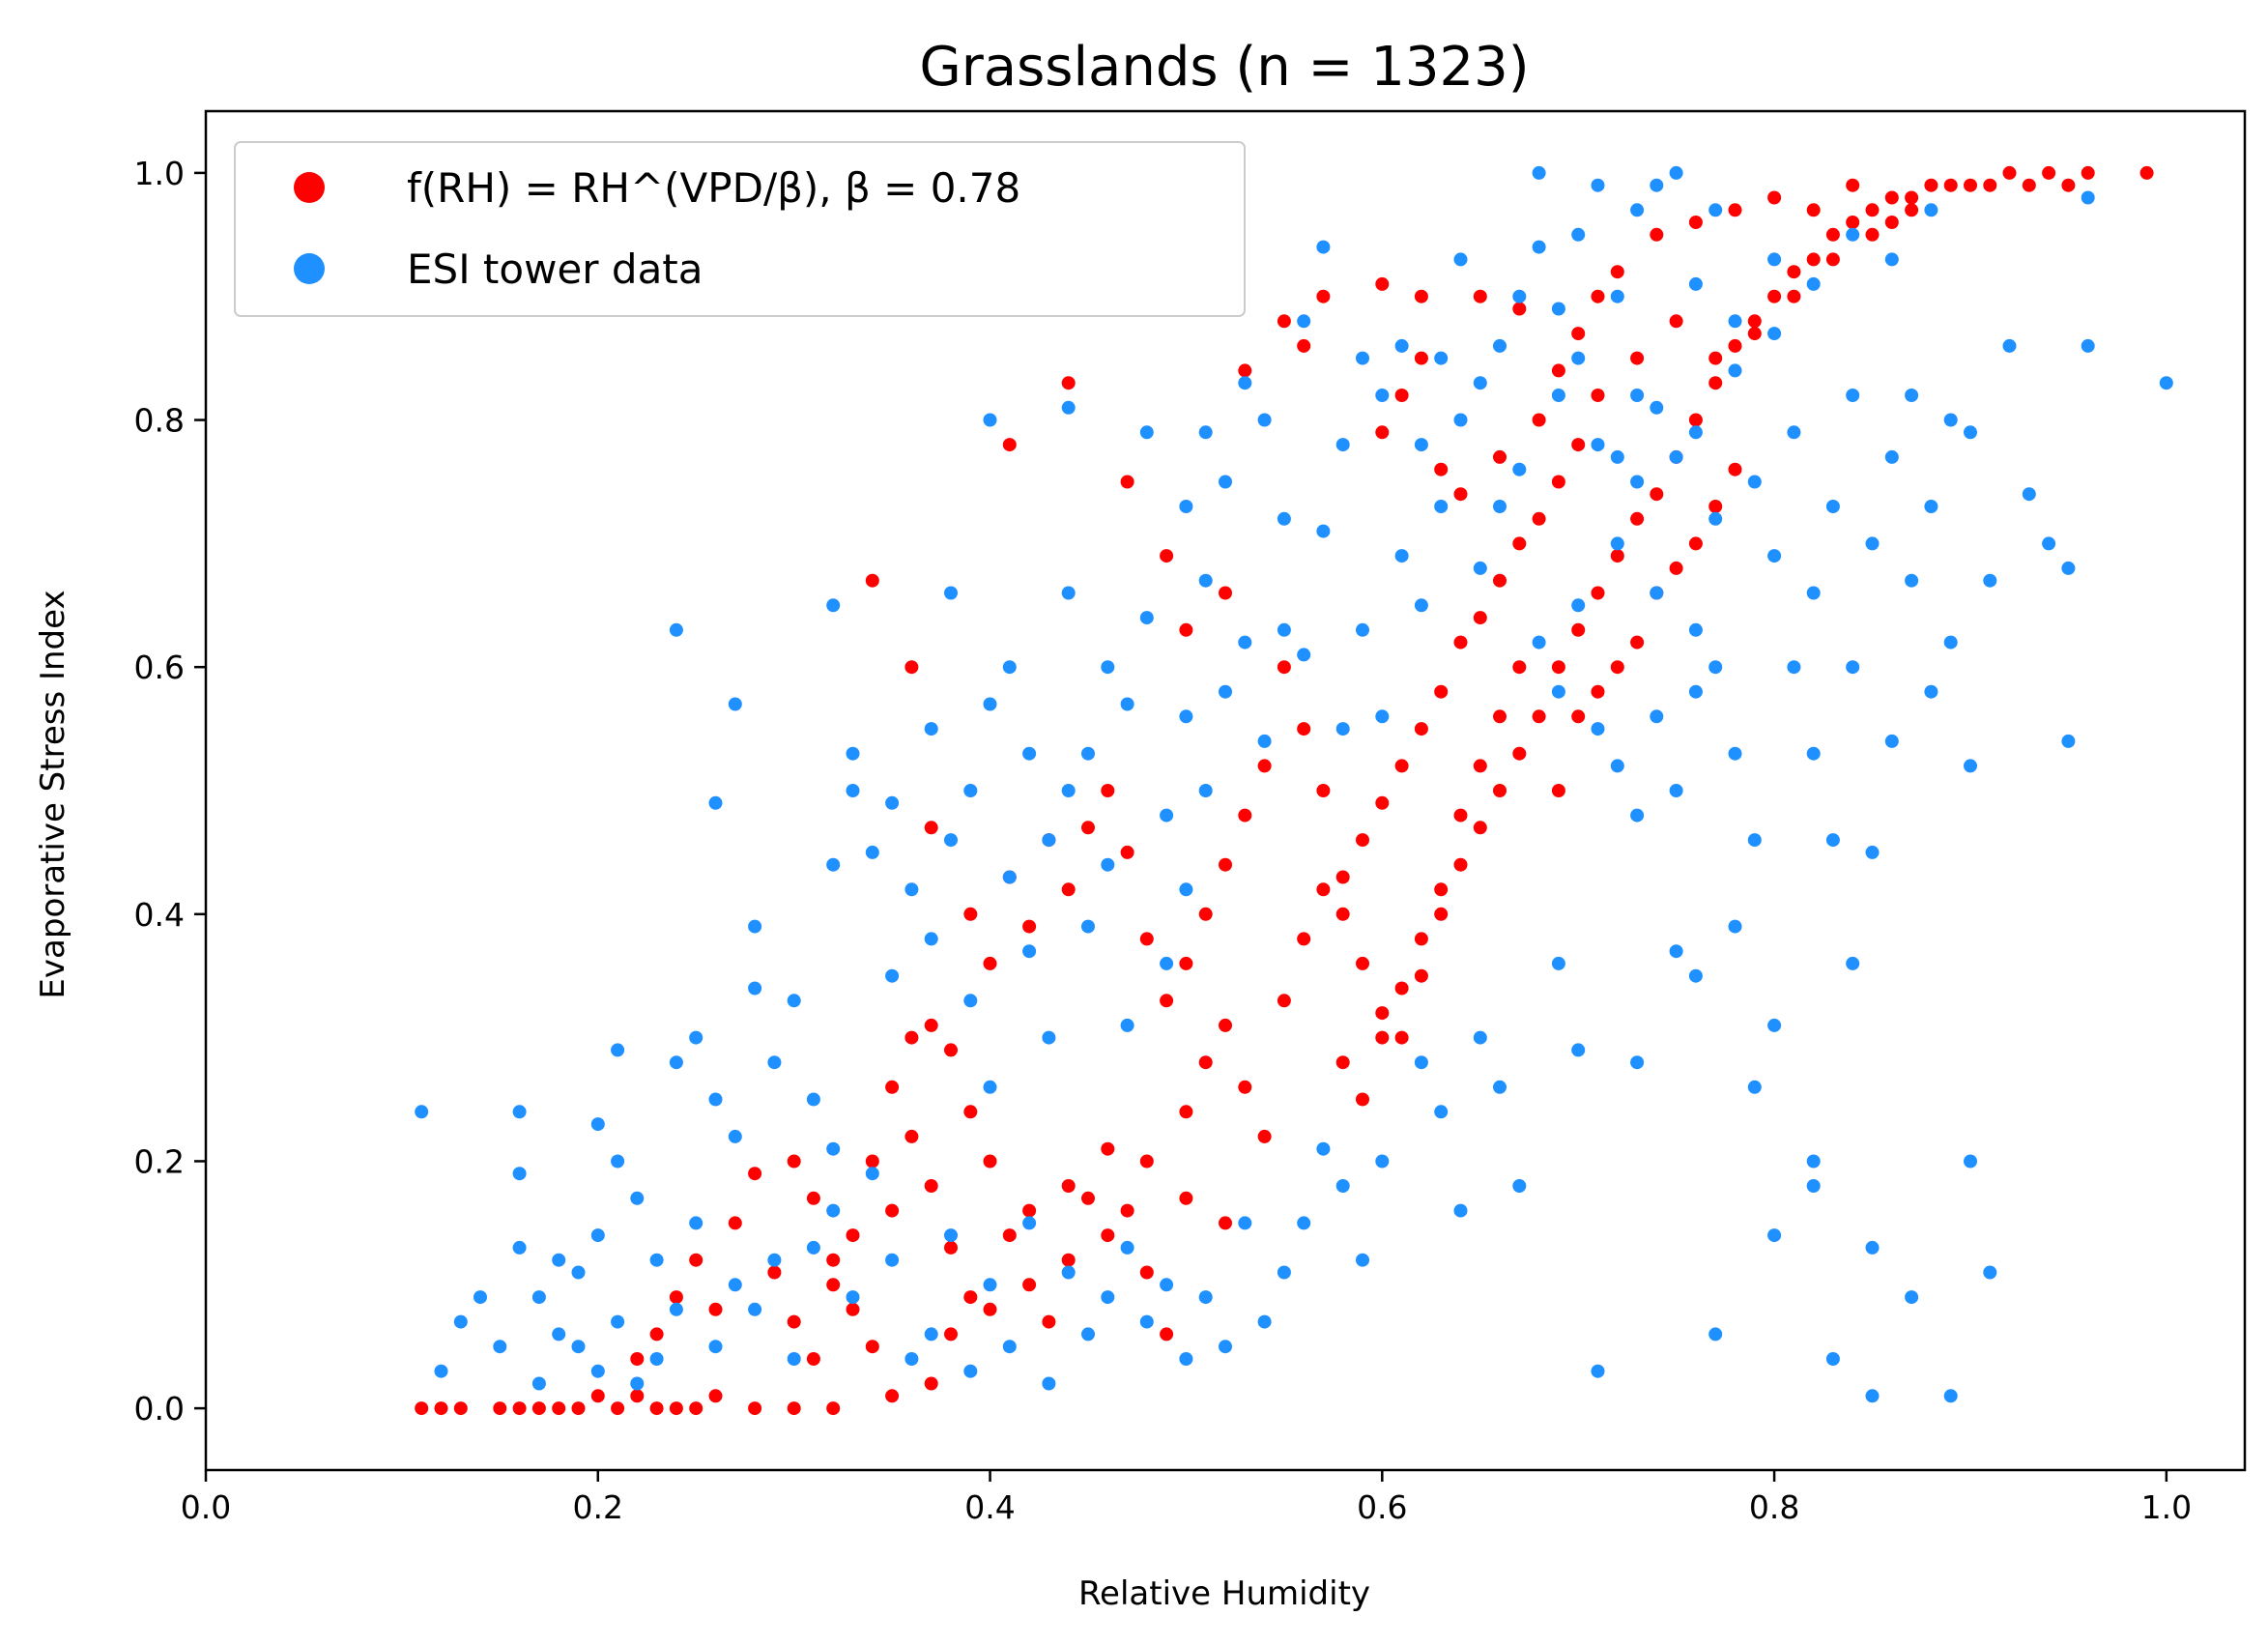  What do you see at coordinates (159, 173) in the screenshot?
I see `y-tick-label: 1.0` at bounding box center [159, 173].